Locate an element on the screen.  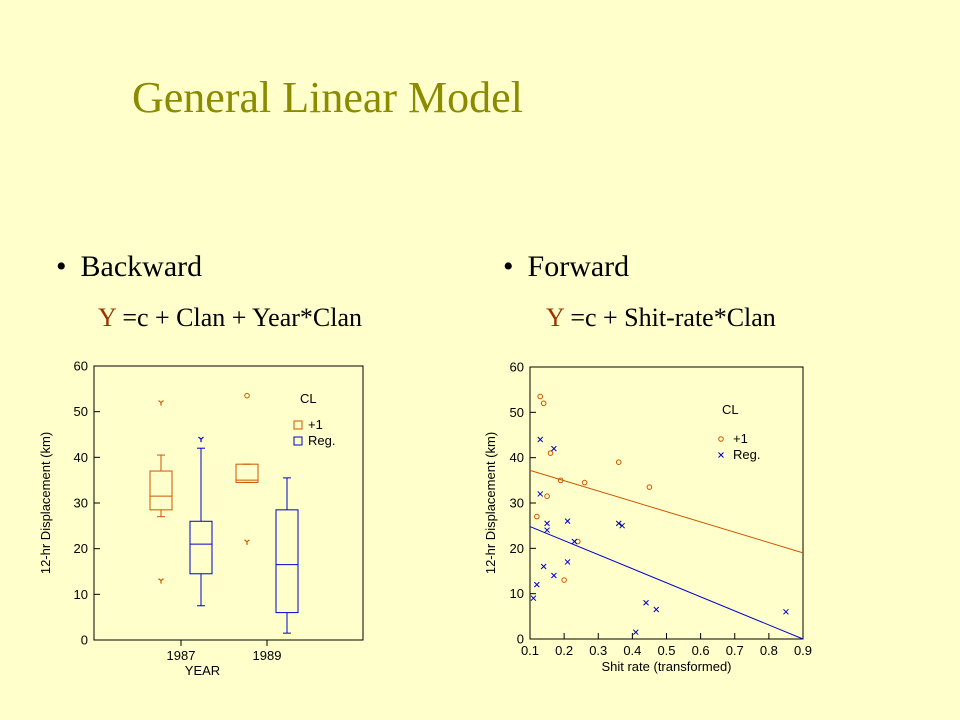
bullet-forward: • Forward is located at coordinates (566, 267).